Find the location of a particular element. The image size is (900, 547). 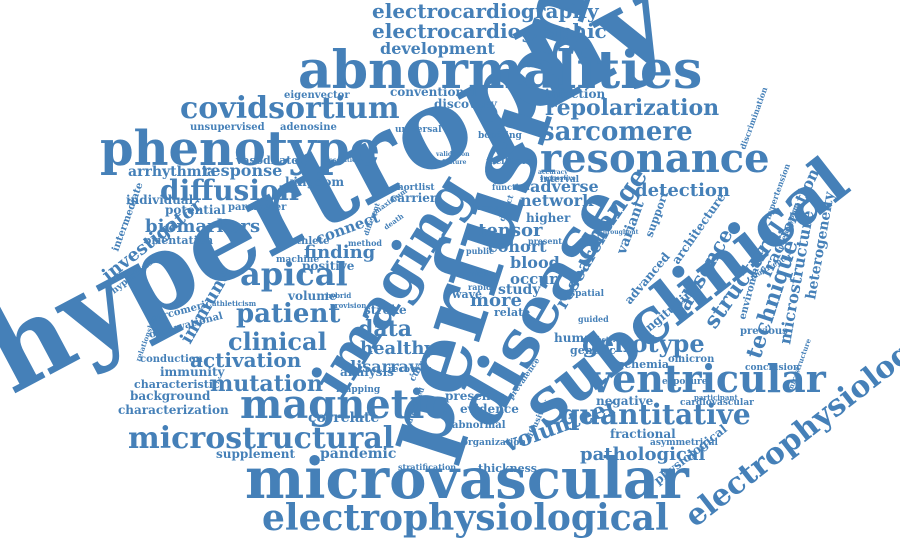

word-presence: presence is located at coordinates (475, 396).